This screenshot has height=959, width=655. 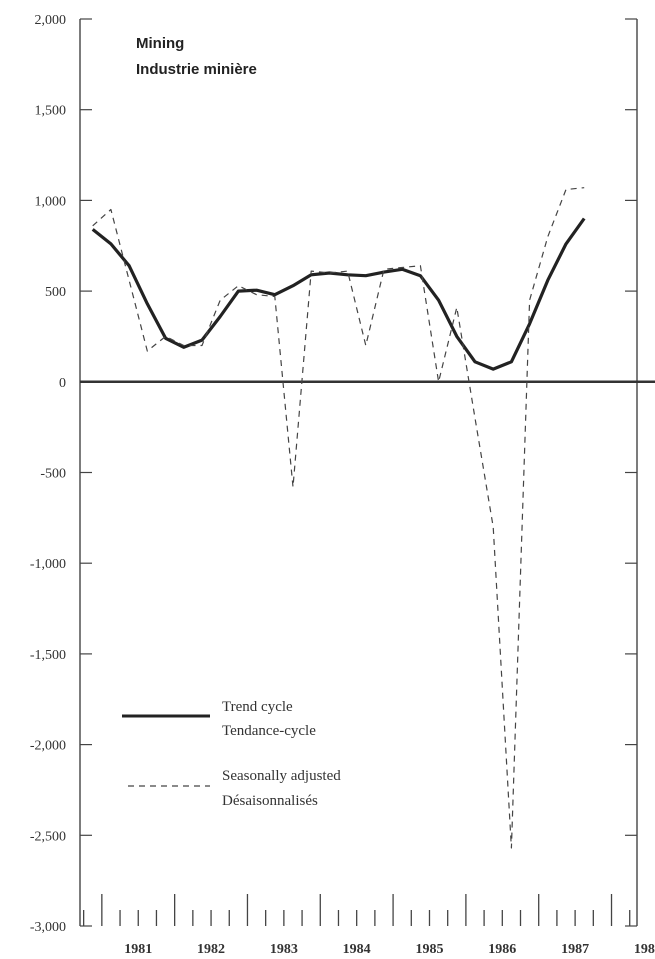 What do you see at coordinates (62, 383) in the screenshot?
I see `y-tick-label: 0` at bounding box center [62, 383].